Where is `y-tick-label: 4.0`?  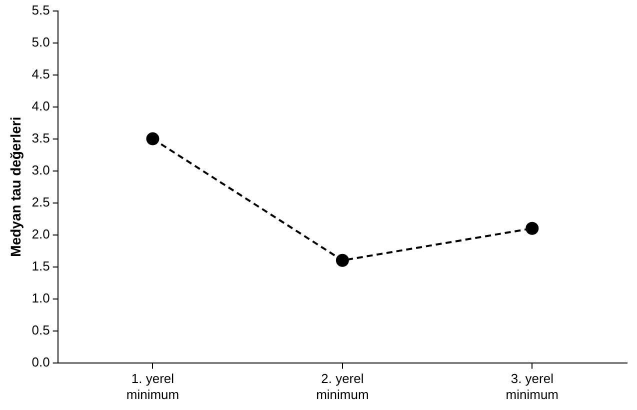 y-tick-label: 4.0 is located at coordinates (41, 106).